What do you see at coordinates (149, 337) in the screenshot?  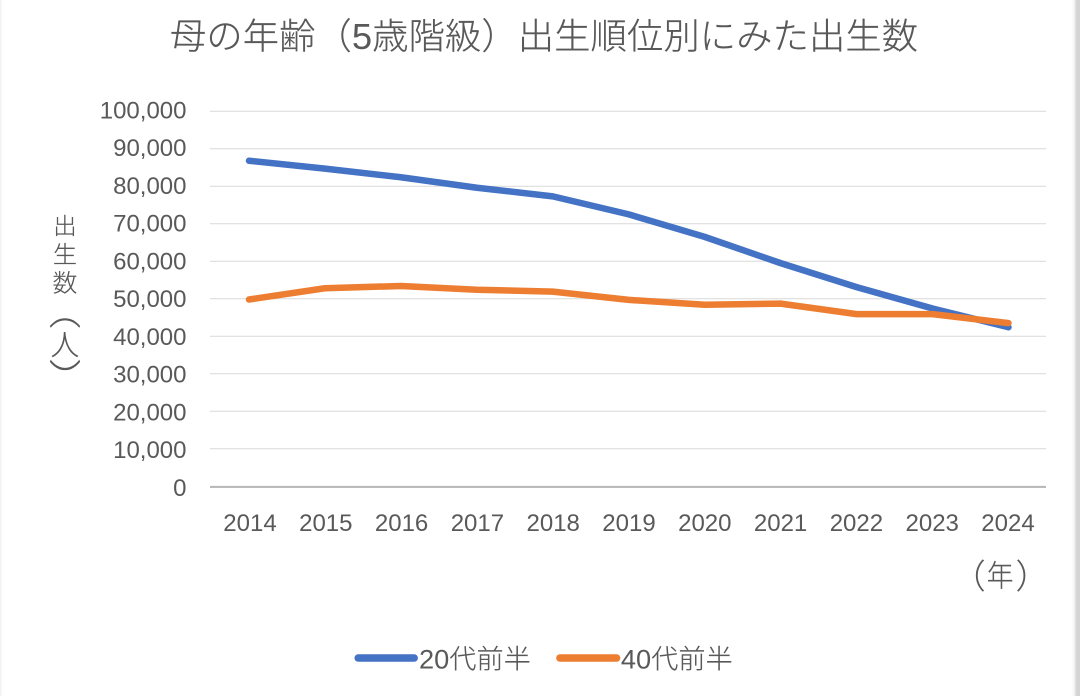 I see `svg-text: 40,000` at bounding box center [149, 337].